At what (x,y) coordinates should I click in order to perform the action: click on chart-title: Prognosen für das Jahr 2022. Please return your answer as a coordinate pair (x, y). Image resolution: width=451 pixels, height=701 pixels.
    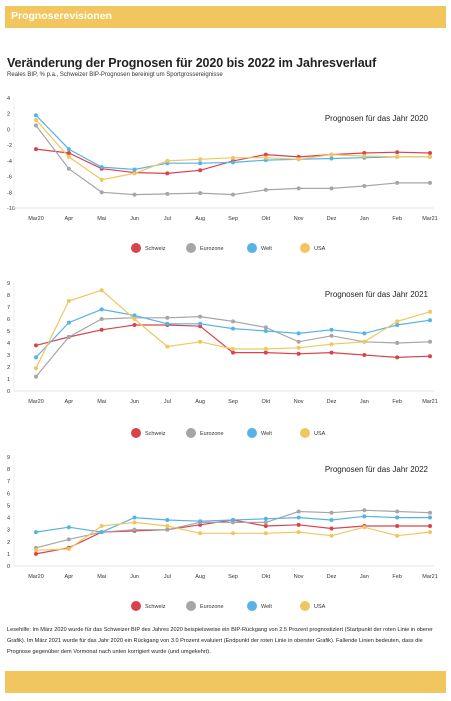
    Looking at the image, I should click on (377, 469).